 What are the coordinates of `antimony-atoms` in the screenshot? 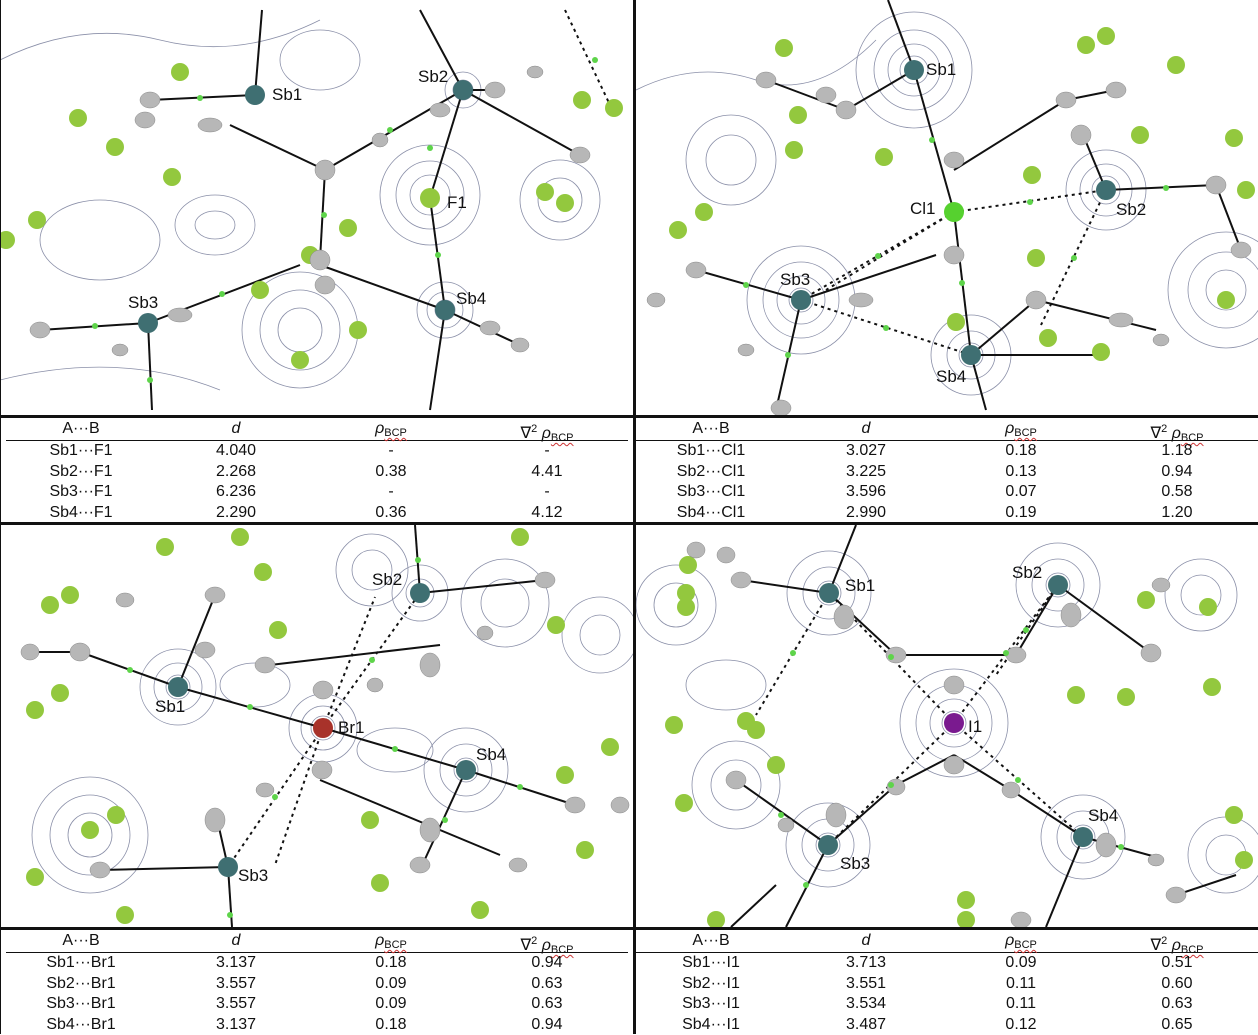 It's located at (305, 206).